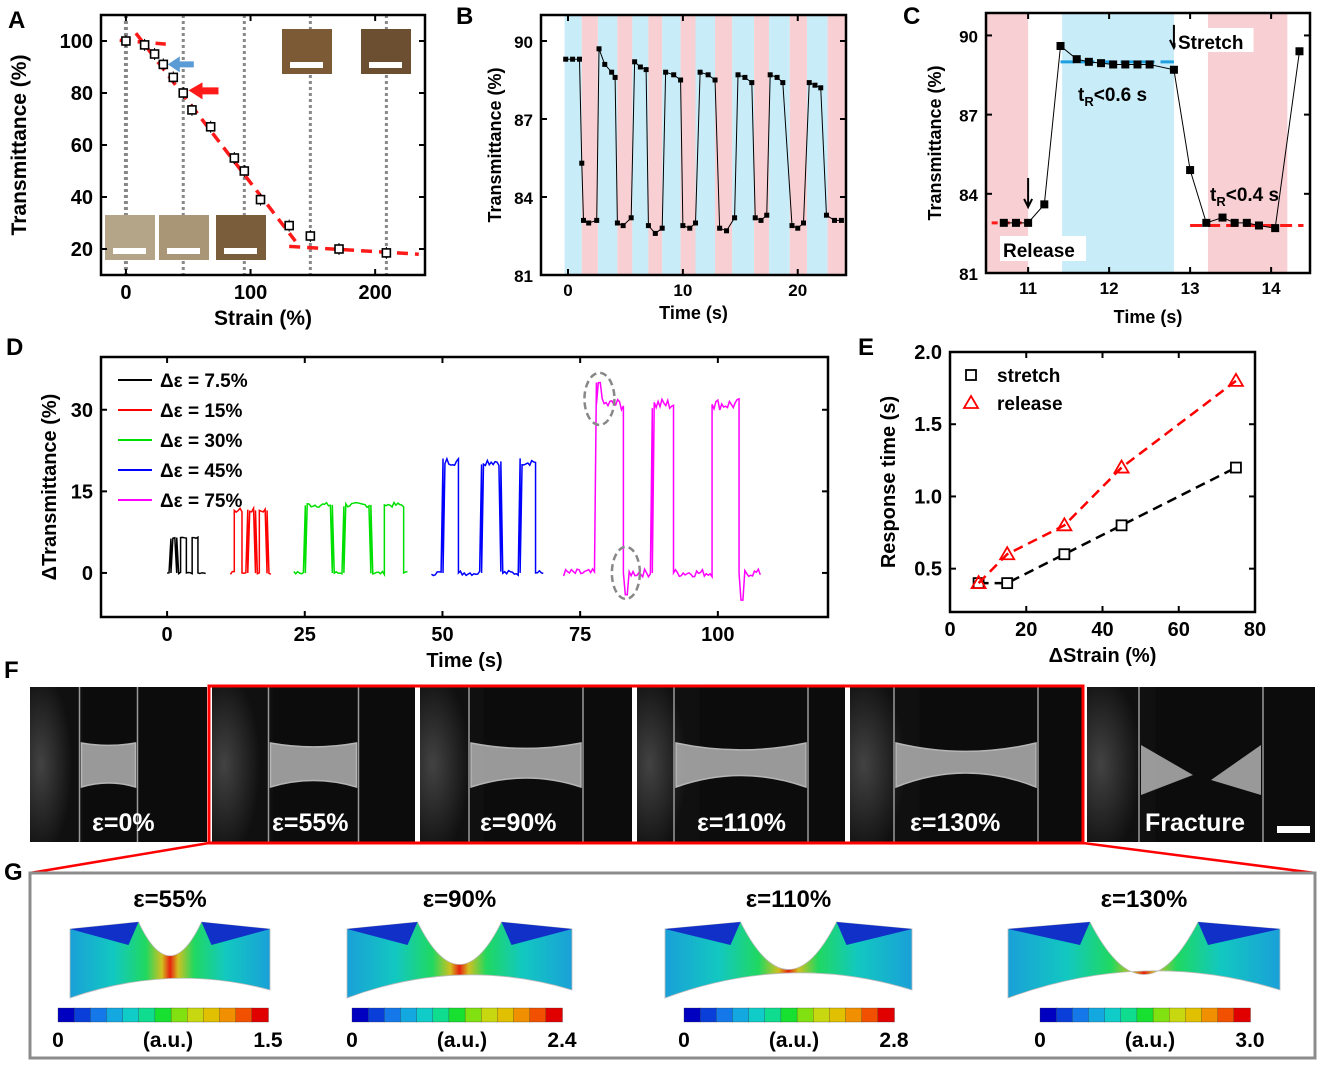 This screenshot has width=1321, height=1069. I want to click on colorbar-max: 2.8, so click(894, 1040).